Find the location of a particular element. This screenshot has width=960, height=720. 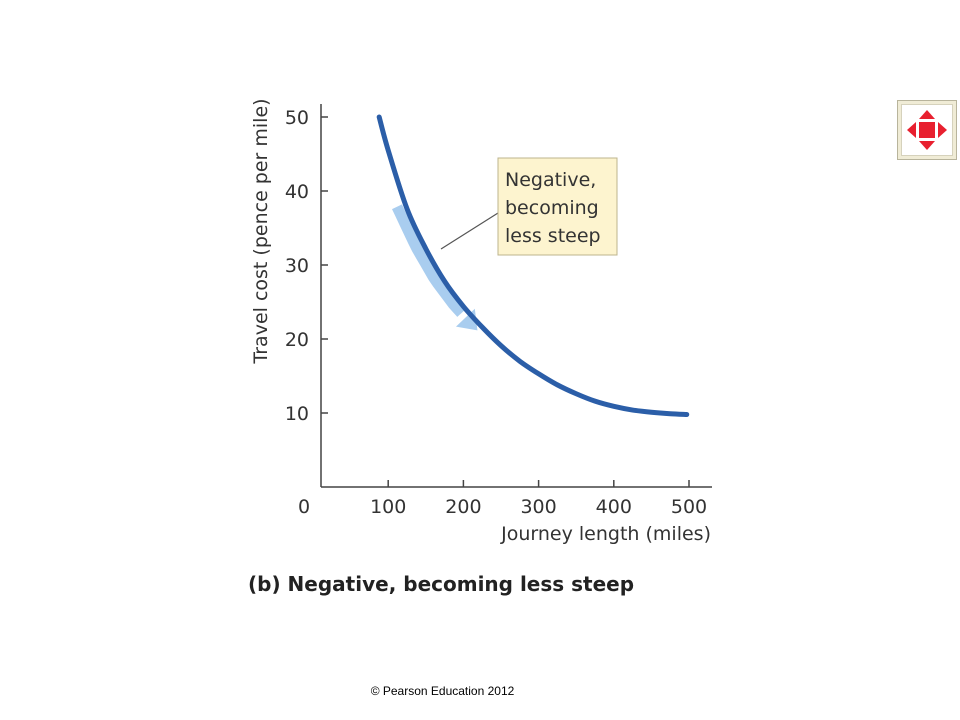

annotation-text-line: becoming is located at coordinates (552, 208).